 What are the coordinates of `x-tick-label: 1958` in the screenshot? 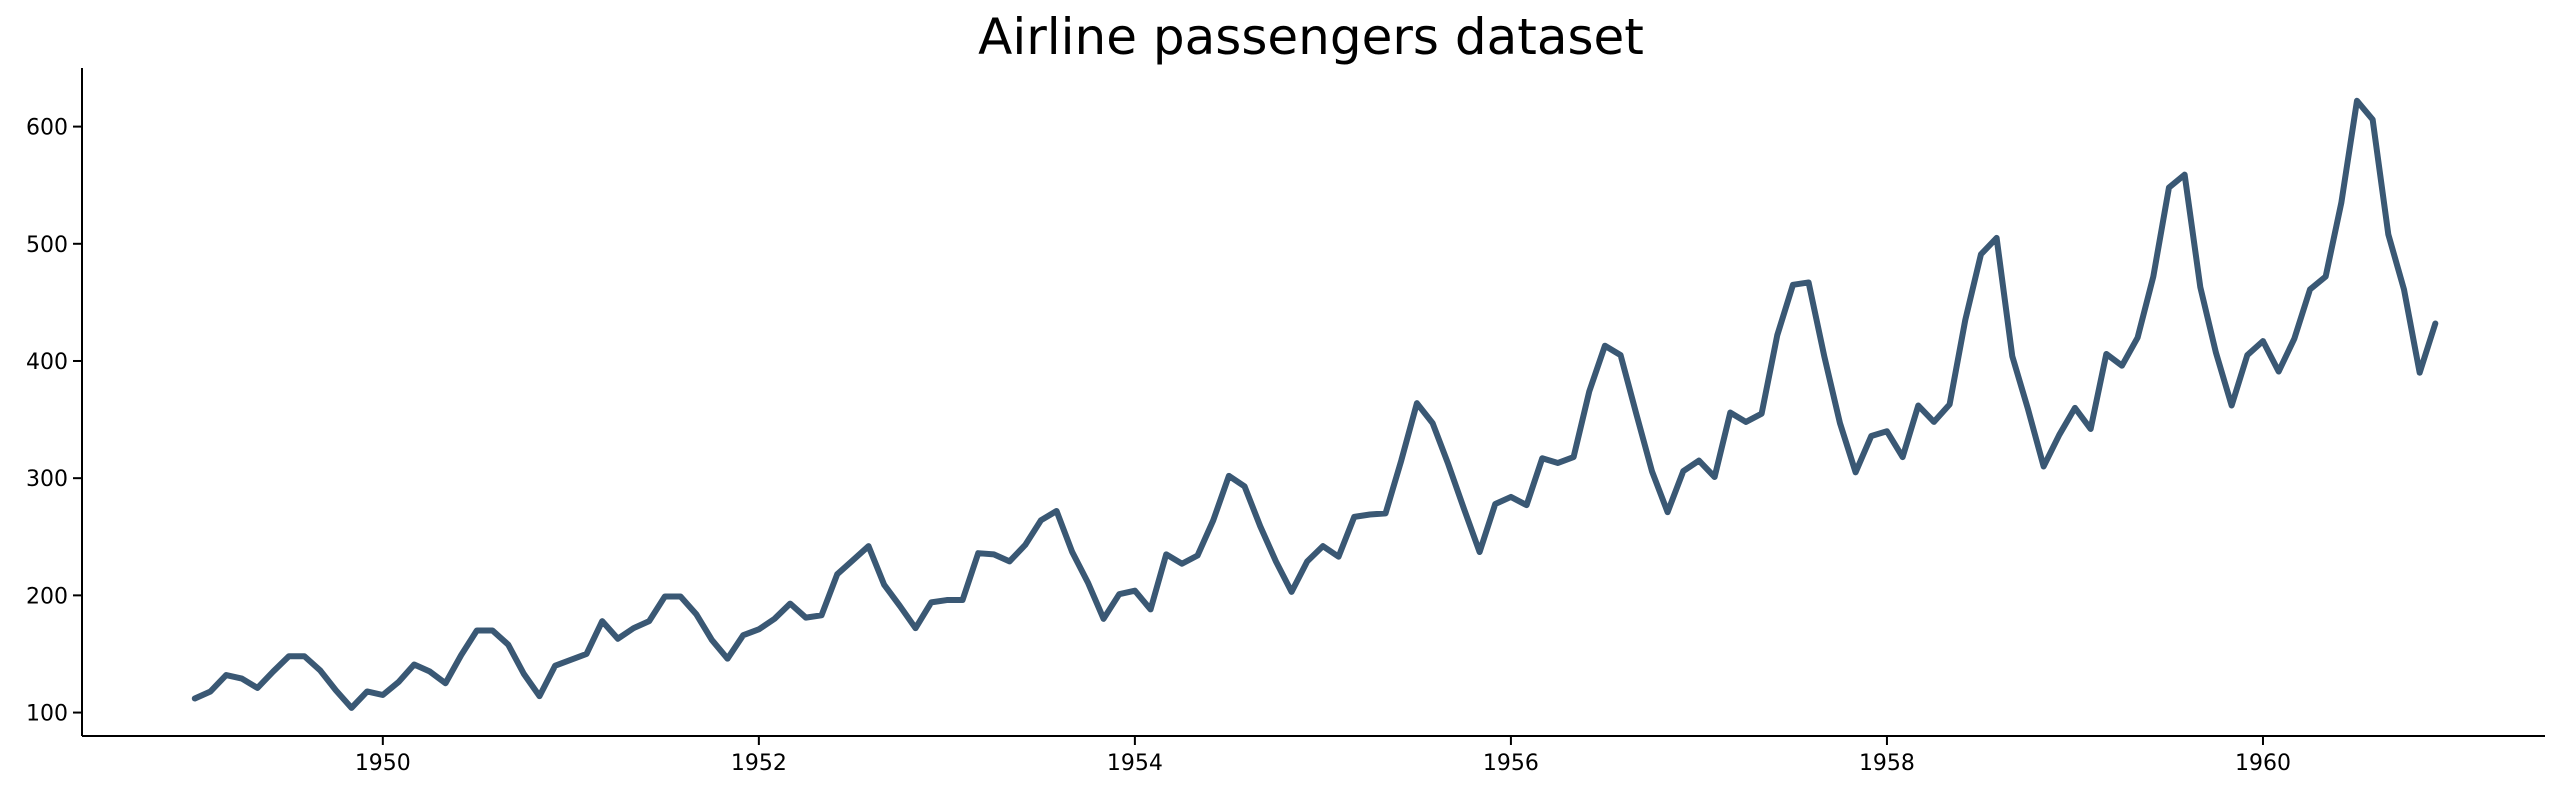 It's located at (1887, 763).